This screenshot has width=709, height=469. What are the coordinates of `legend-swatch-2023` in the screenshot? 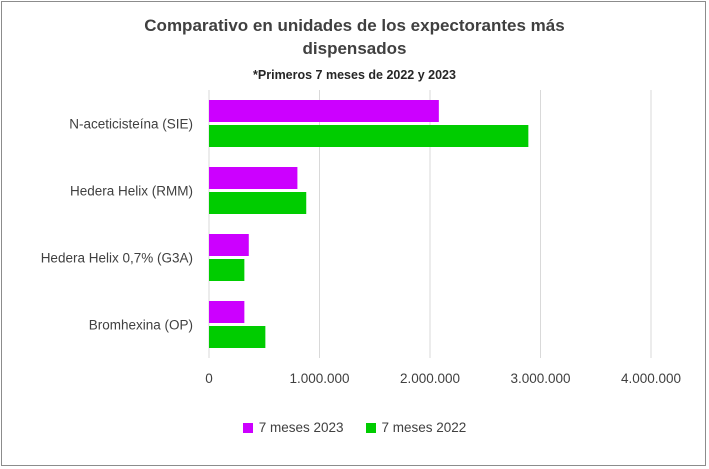 It's located at (247, 427).